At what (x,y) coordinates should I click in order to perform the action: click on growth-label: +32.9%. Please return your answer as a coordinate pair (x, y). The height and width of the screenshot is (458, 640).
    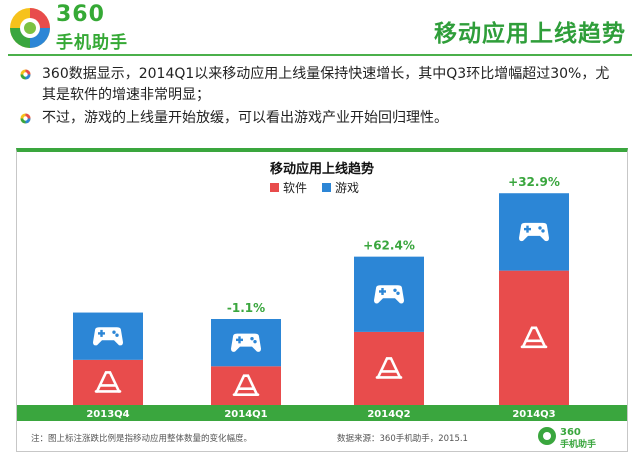
    Looking at the image, I should click on (534, 182).